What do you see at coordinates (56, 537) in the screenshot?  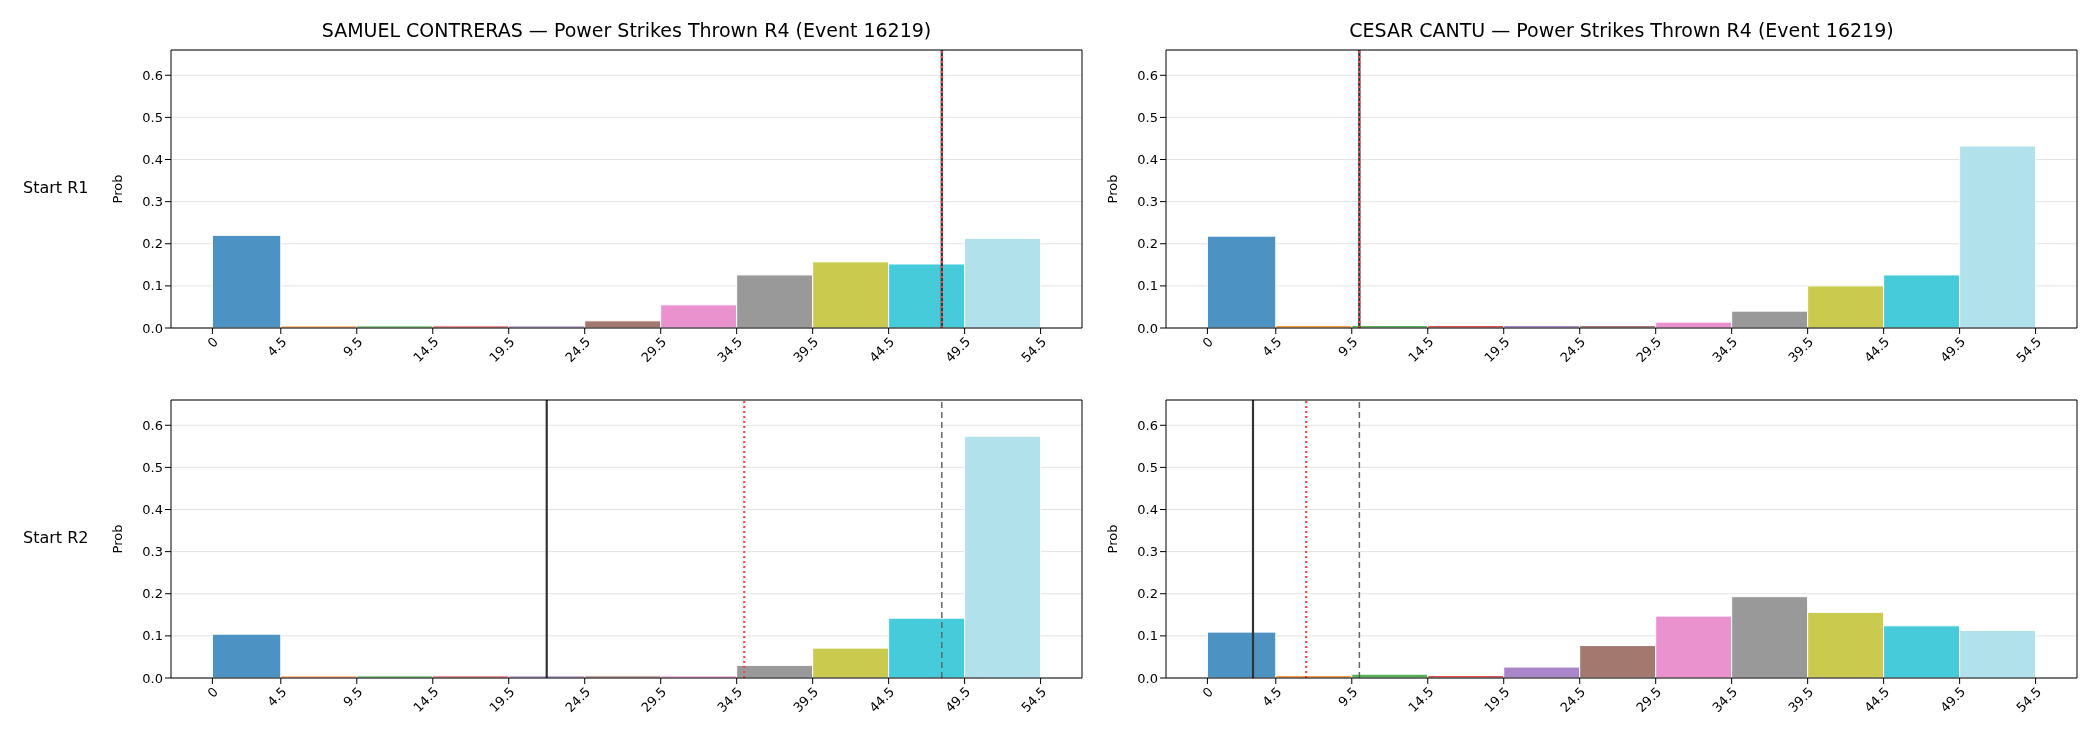 I see `text: Start R2` at bounding box center [56, 537].